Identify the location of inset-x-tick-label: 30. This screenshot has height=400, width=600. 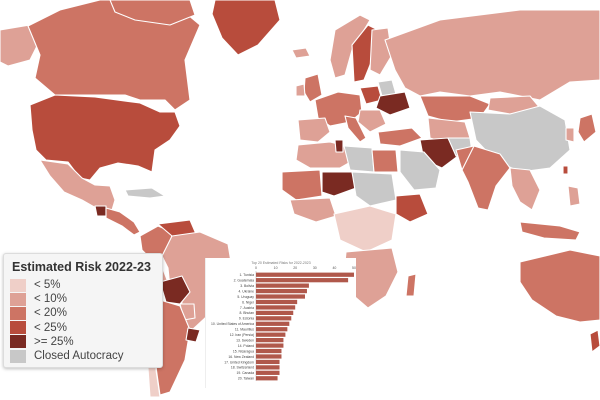
(315, 268).